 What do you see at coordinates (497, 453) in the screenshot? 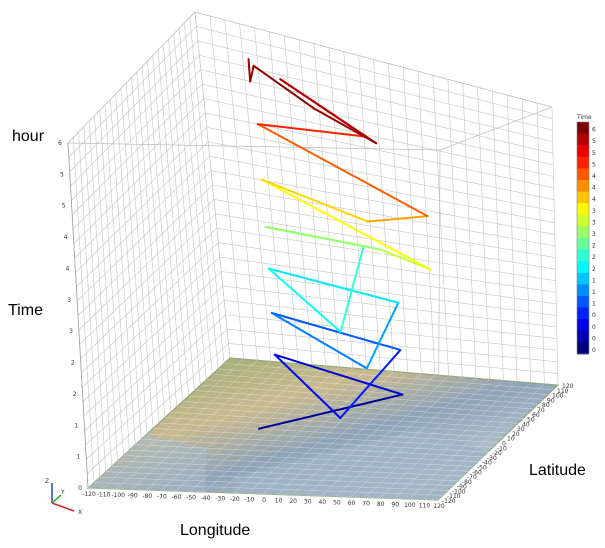
I see `y-tick-label: -20` at bounding box center [497, 453].